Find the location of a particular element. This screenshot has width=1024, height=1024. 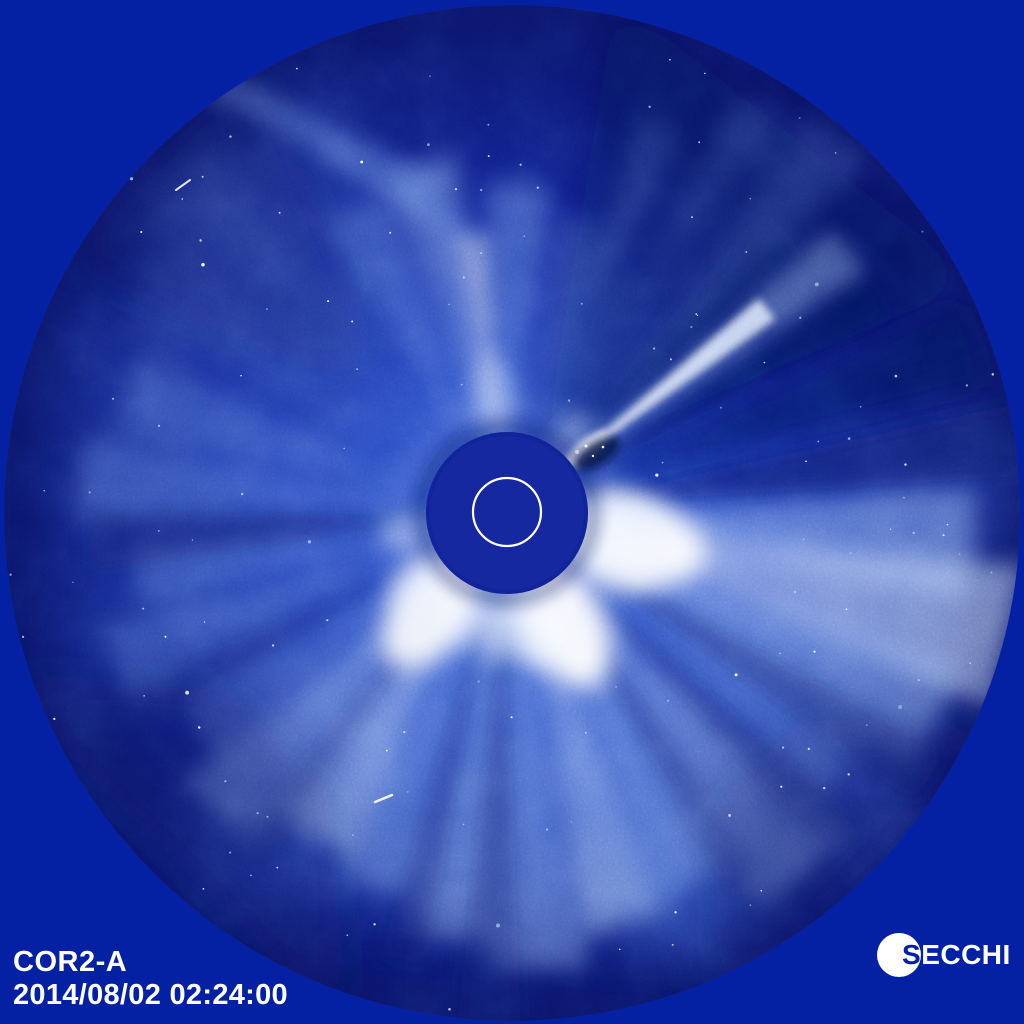

timestamp-label: 2014/08/02 02:24:00 is located at coordinates (150, 995).